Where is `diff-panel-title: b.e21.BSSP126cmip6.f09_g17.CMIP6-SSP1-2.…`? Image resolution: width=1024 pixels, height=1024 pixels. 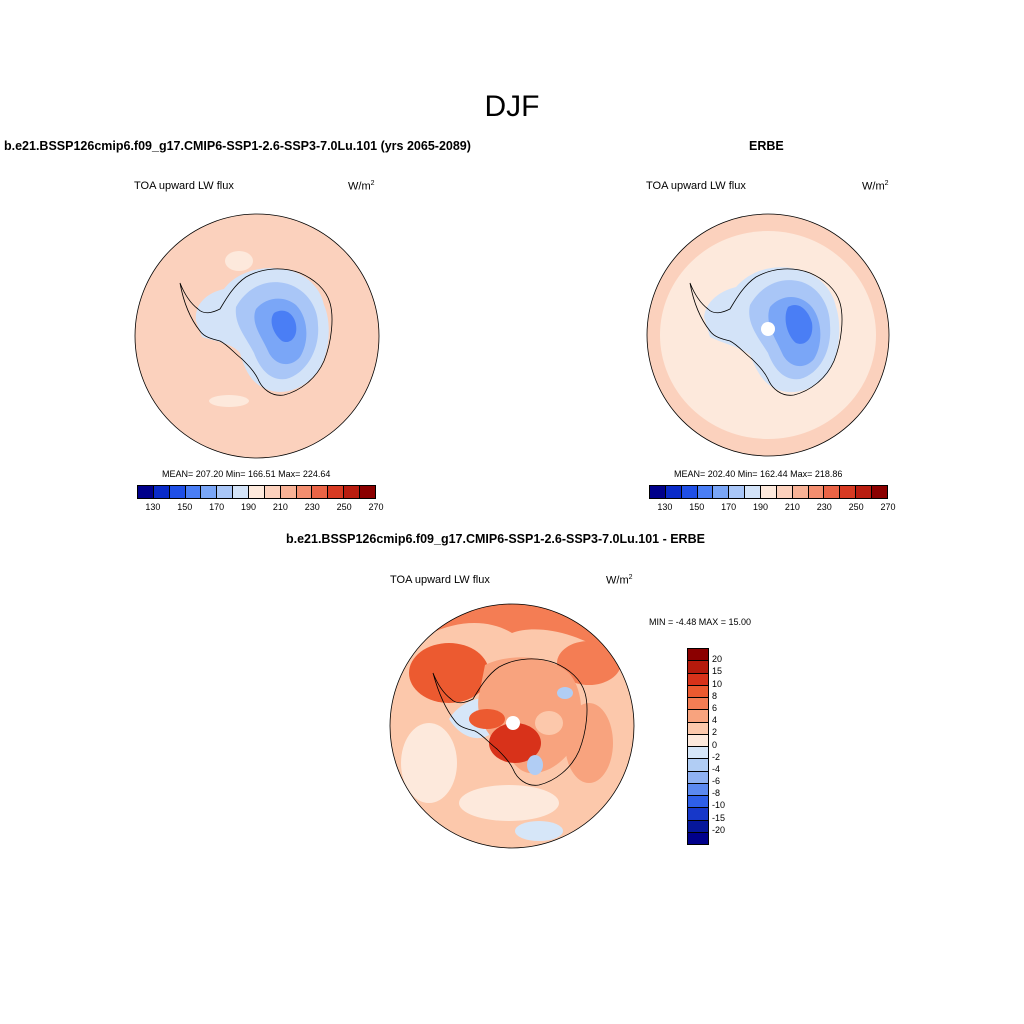 diff-panel-title: b.e21.BSSP126cmip6.f09_g17.CMIP6-SSP1-2.… is located at coordinates (495, 539).